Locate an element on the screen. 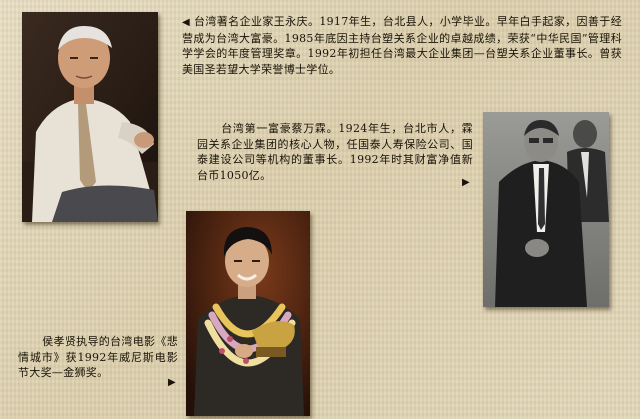  photo-hou-hsiao-hsien is located at coordinates (248, 313).